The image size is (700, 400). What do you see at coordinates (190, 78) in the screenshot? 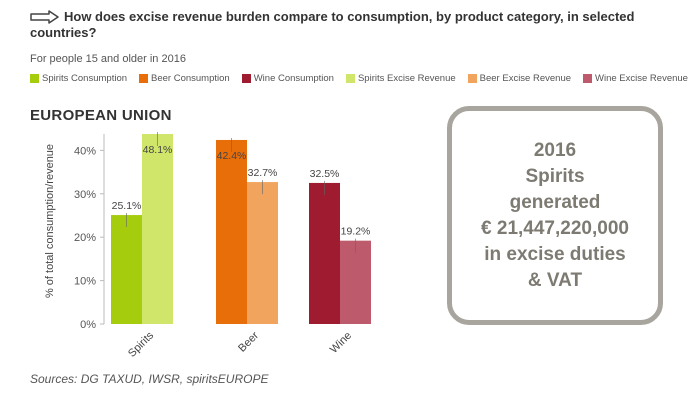
I see `legend-label: Beer Consumption` at bounding box center [190, 78].